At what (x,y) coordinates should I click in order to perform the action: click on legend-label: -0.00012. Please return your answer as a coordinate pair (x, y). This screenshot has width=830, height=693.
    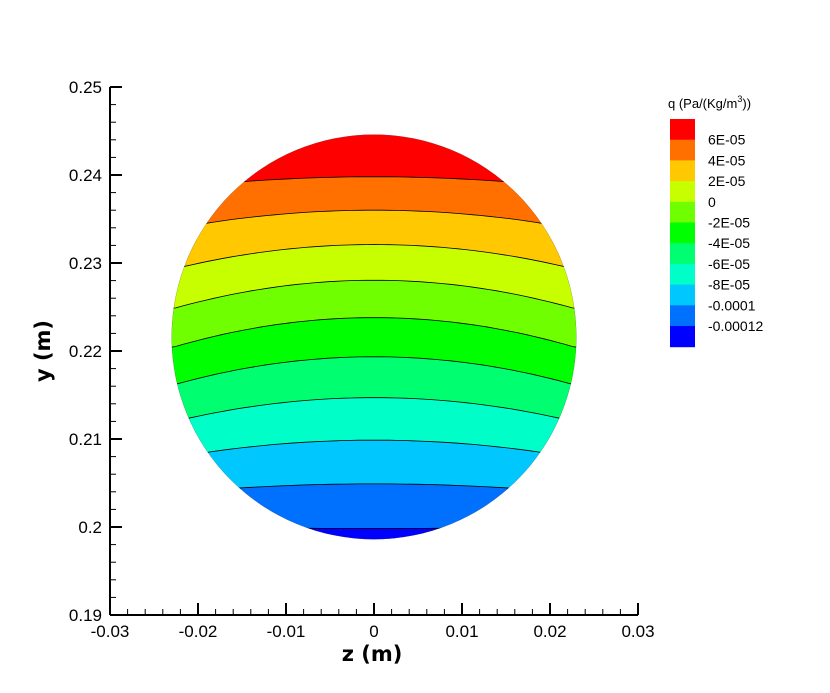
    Looking at the image, I should click on (735, 326).